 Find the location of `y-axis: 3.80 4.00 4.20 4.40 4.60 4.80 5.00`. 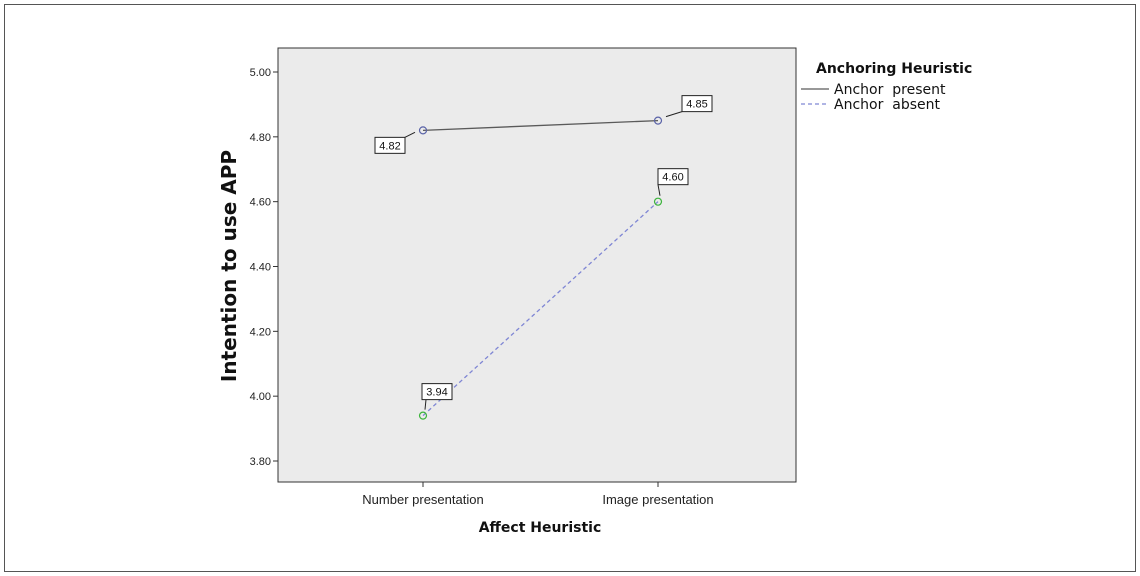

y-axis: 3.80 4.00 4.20 4.40 4.60 4.80 5.00 is located at coordinates (264, 267).